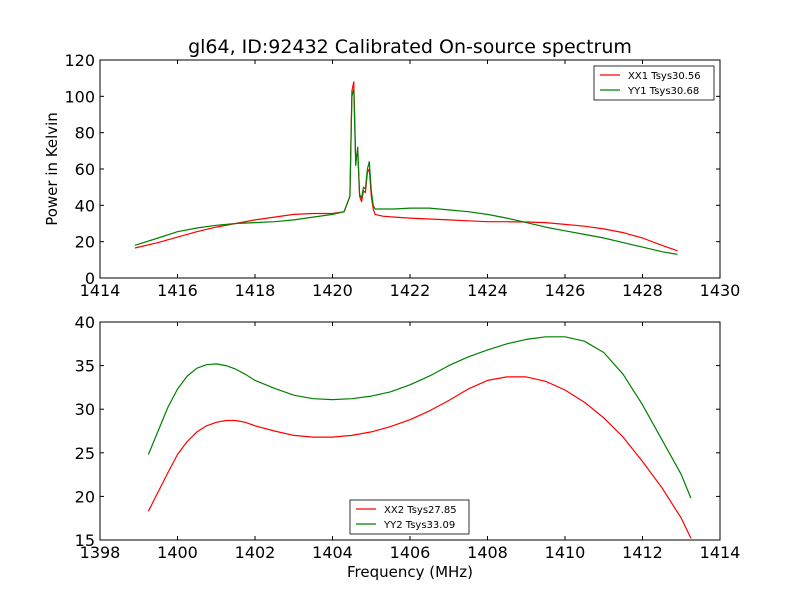 The image size is (800, 600). Describe the element at coordinates (255, 552) in the screenshot. I see `x-tick-label: 1402` at that location.